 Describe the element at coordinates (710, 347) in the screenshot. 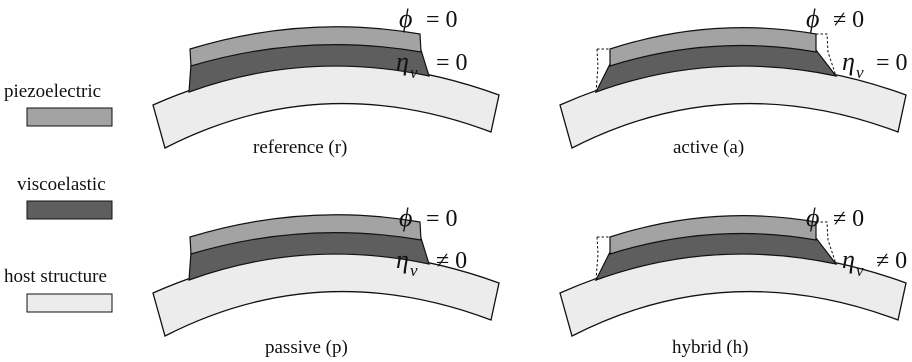

I see `caption-hybrid: hybrid (h)` at that location.